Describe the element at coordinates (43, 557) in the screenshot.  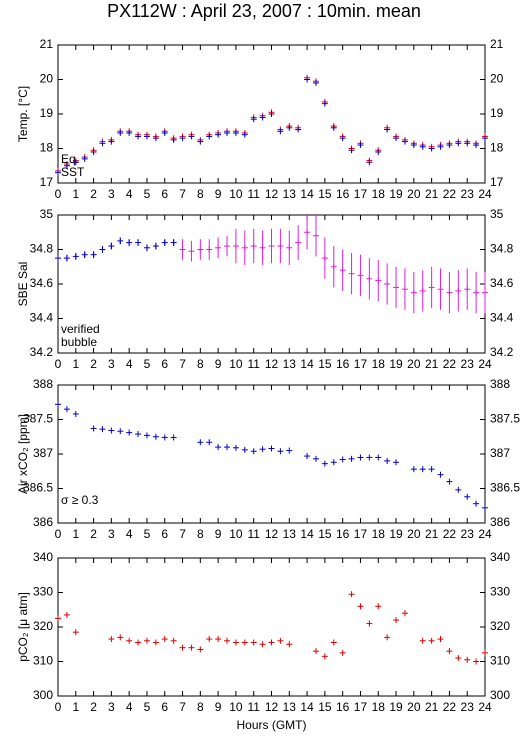
I see `y-tick-label: 340` at that location.